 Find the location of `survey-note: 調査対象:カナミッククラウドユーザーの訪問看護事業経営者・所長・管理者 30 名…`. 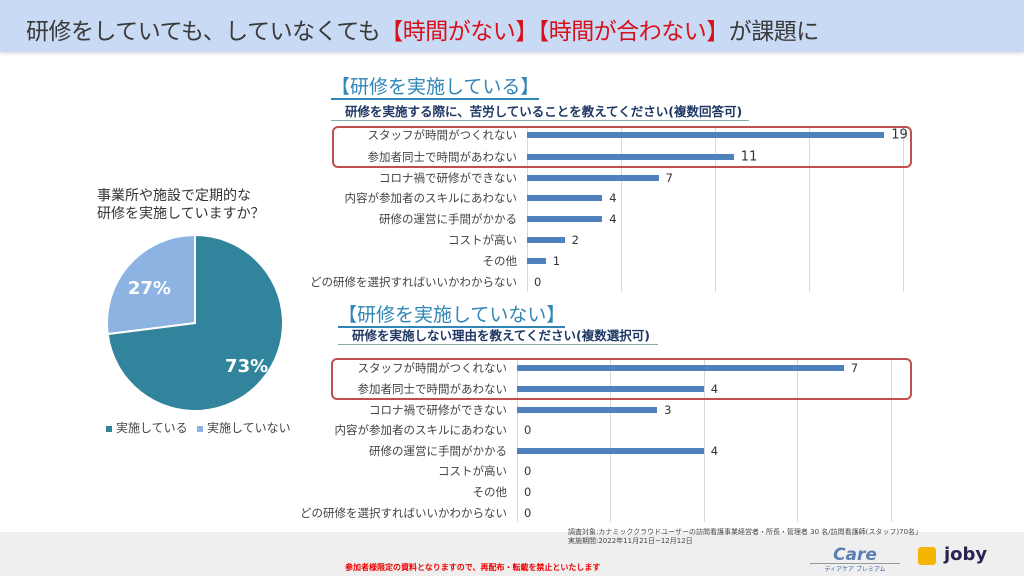

survey-note: 調査対象:カナミッククラウドユーザーの訪問看護事業経営者・所長・管理者 30 名… is located at coordinates (745, 536).